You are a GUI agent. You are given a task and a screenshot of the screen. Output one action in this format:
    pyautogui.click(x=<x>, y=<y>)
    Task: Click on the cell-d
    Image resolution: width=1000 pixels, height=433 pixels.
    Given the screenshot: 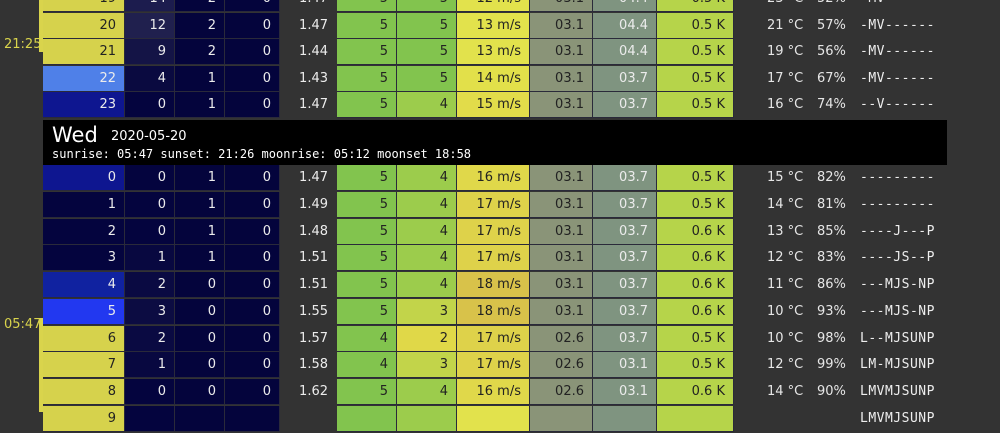 What is the action you would take?
    pyautogui.click(x=308, y=418)
    